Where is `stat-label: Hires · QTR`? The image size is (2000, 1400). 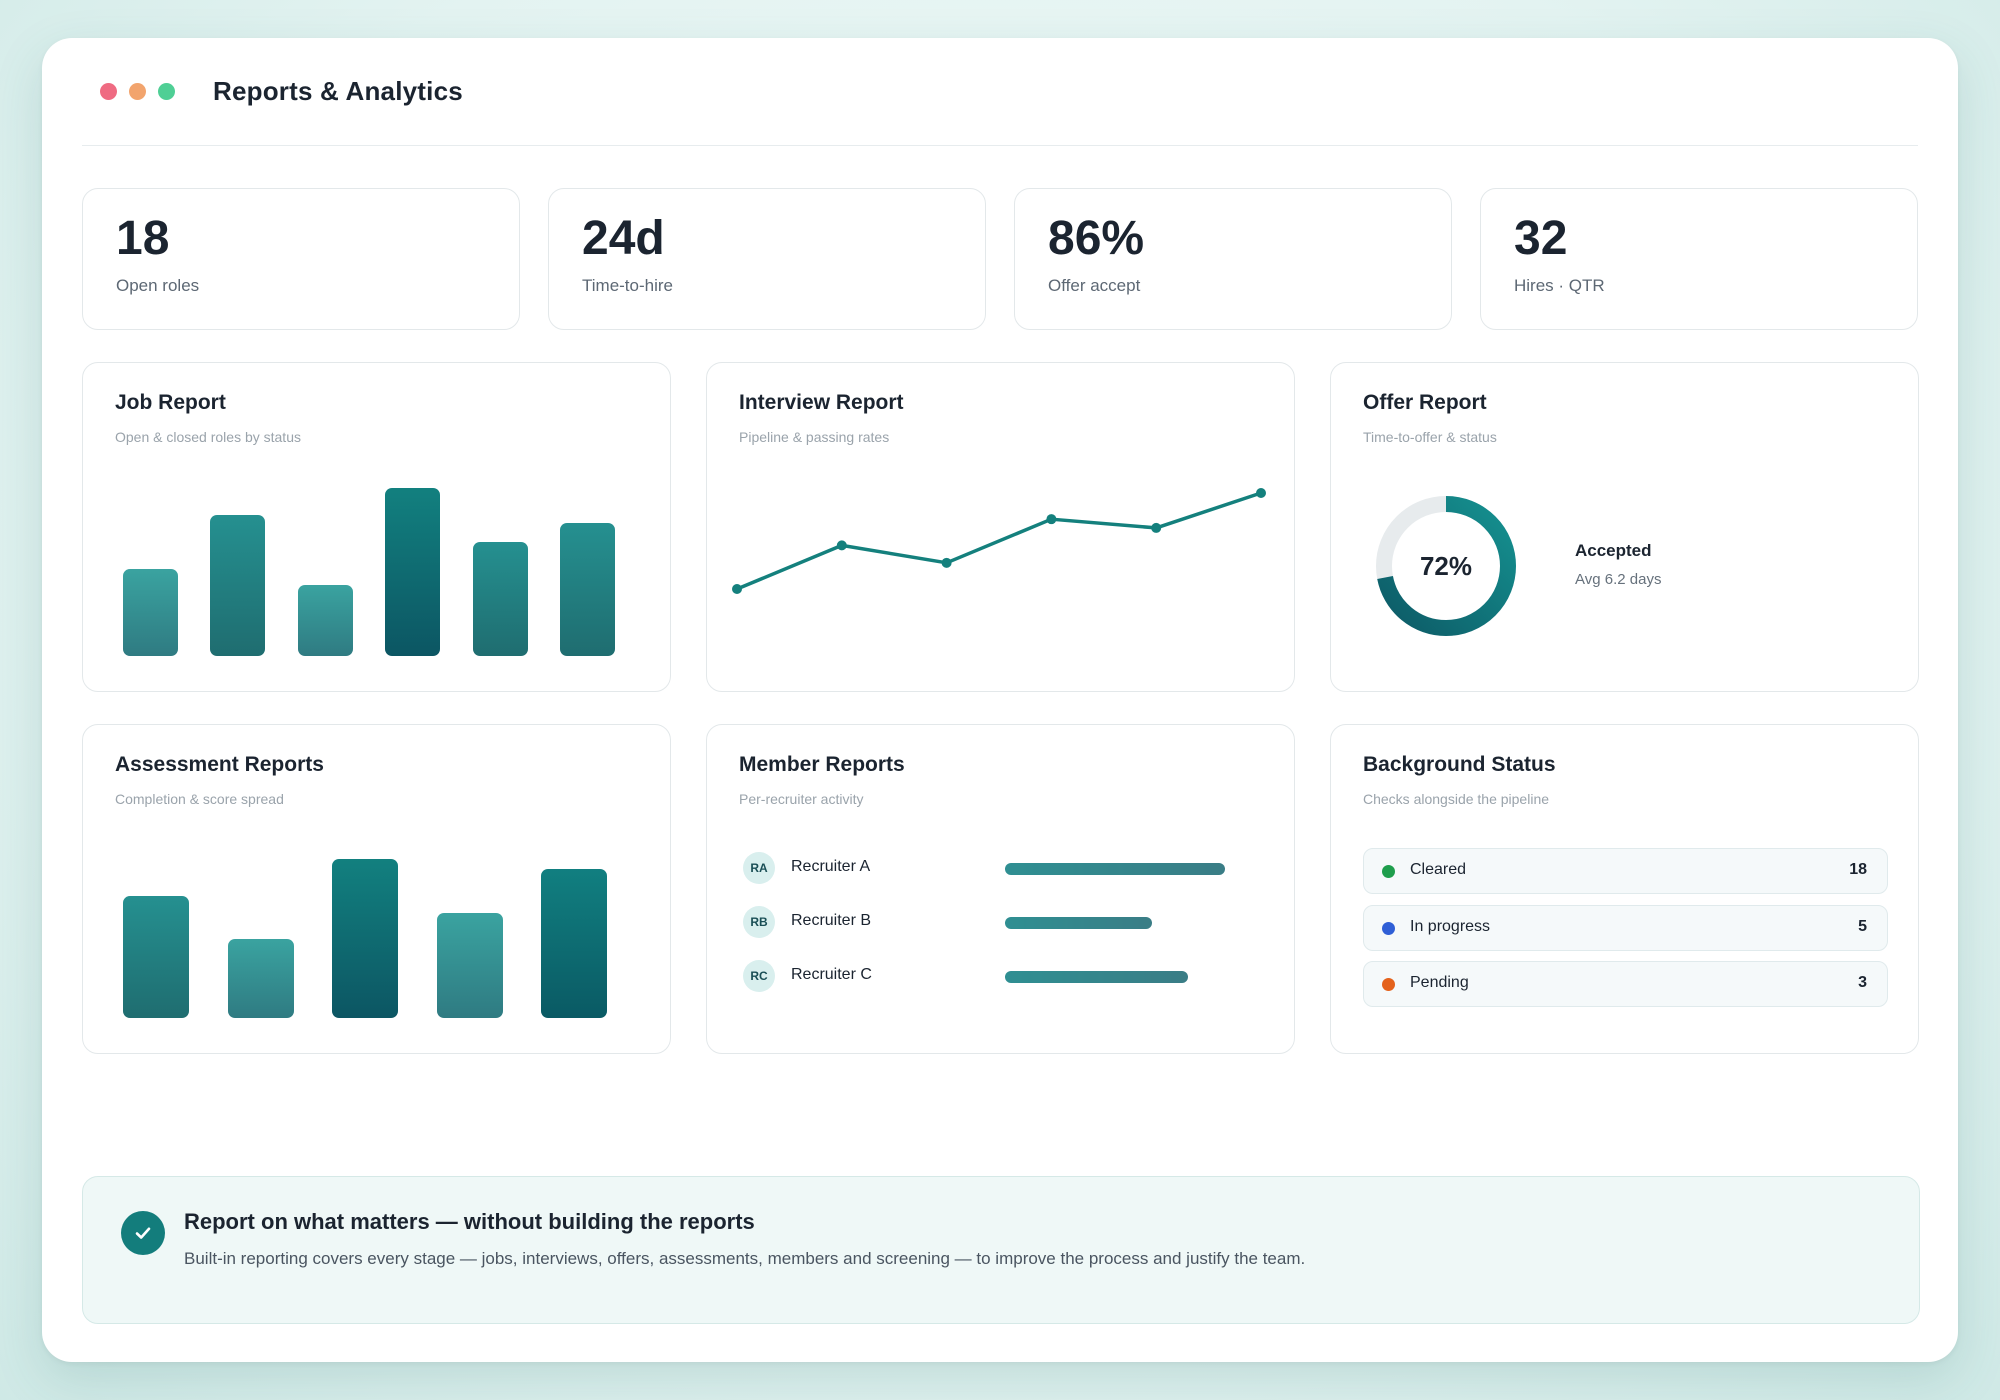
stat-label: Hires · QTR is located at coordinates (1559, 286).